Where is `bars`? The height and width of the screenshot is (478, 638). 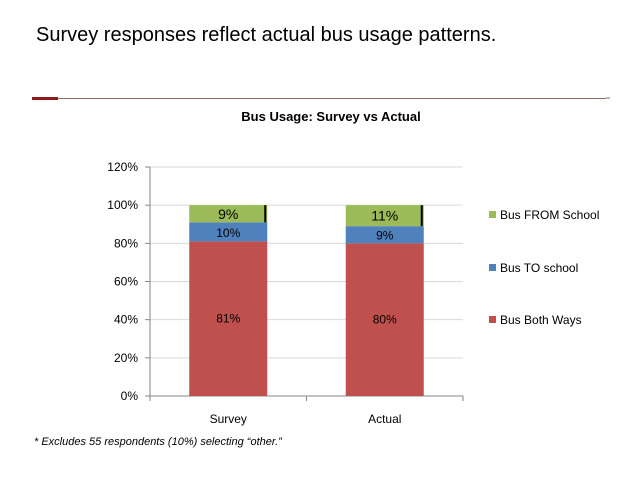
bars is located at coordinates (306, 300).